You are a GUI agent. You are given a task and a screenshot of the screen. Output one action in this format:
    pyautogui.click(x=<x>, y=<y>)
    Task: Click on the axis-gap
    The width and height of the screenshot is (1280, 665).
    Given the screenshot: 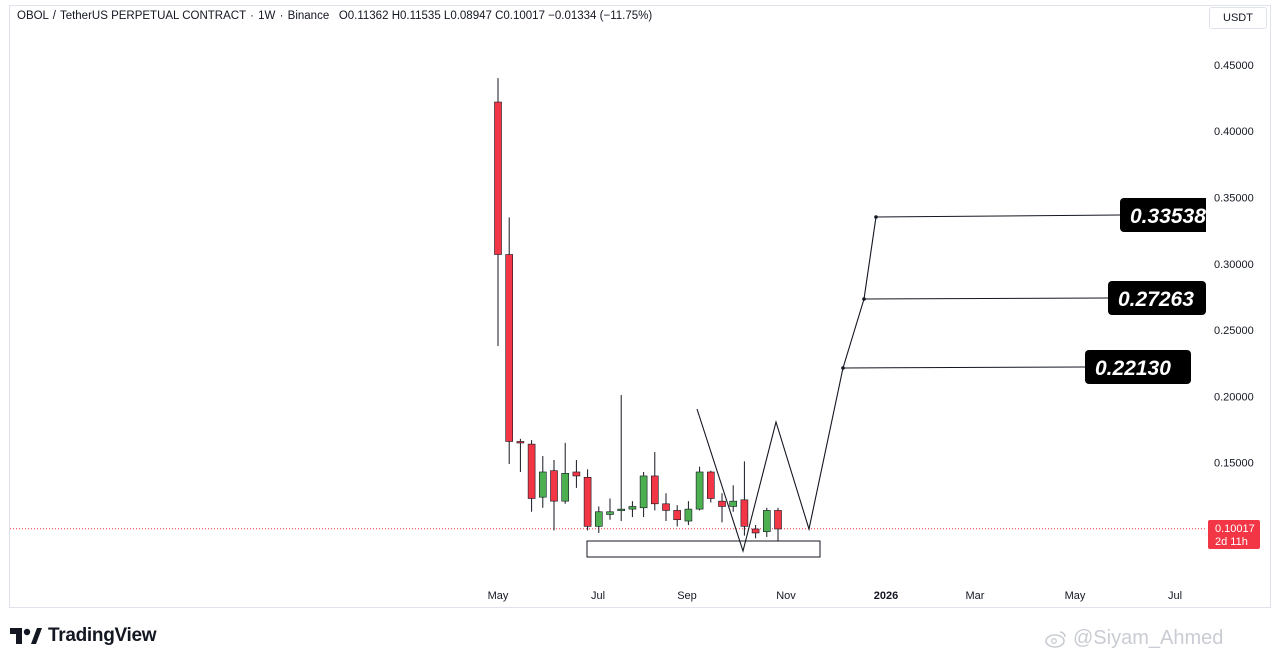 What is the action you would take?
    pyautogui.click(x=1208, y=250)
    